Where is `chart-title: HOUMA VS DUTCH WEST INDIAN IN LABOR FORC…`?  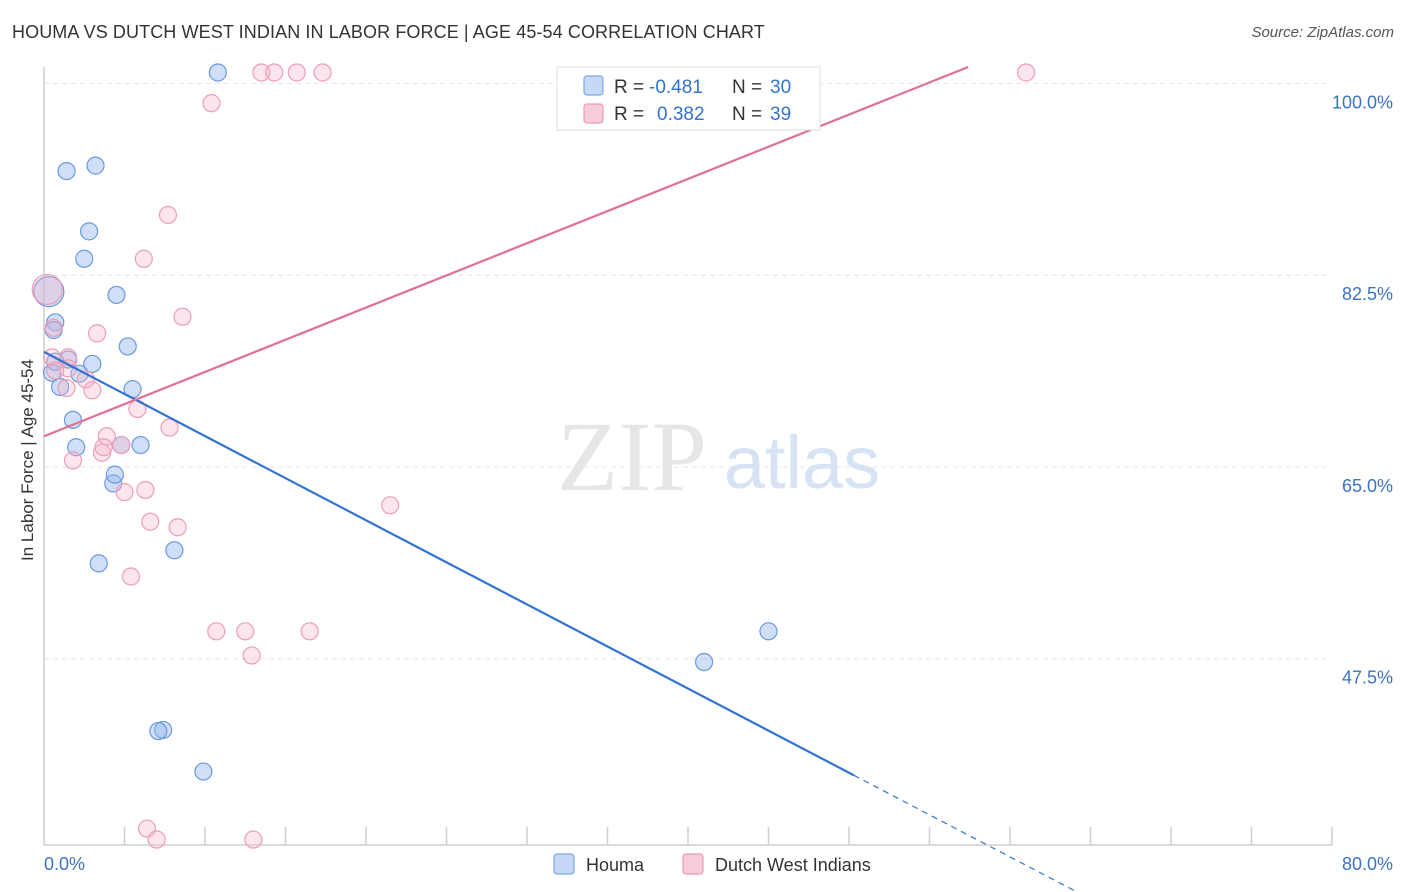 chart-title: HOUMA VS DUTCH WEST INDIAN IN LABOR FORC… is located at coordinates (388, 32).